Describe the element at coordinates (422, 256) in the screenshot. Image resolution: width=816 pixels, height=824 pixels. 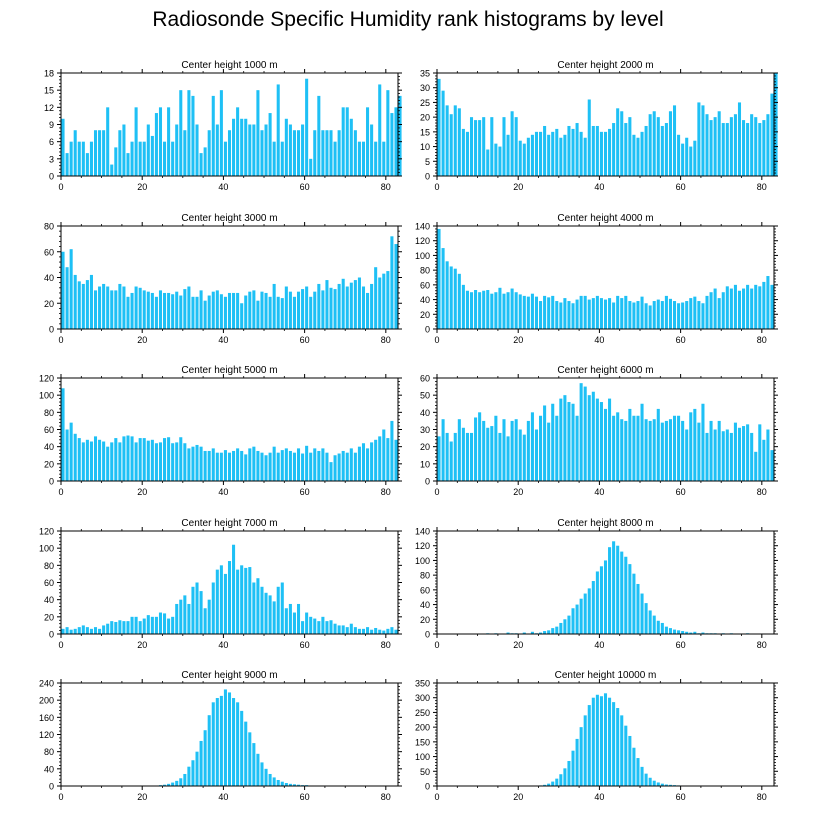
I see `y-tick-label: 100` at that location.